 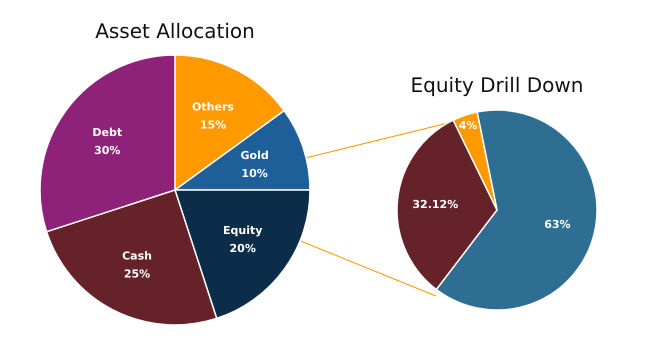 What do you see at coordinates (137, 256) in the screenshot?
I see `slice-label: Cash` at bounding box center [137, 256].